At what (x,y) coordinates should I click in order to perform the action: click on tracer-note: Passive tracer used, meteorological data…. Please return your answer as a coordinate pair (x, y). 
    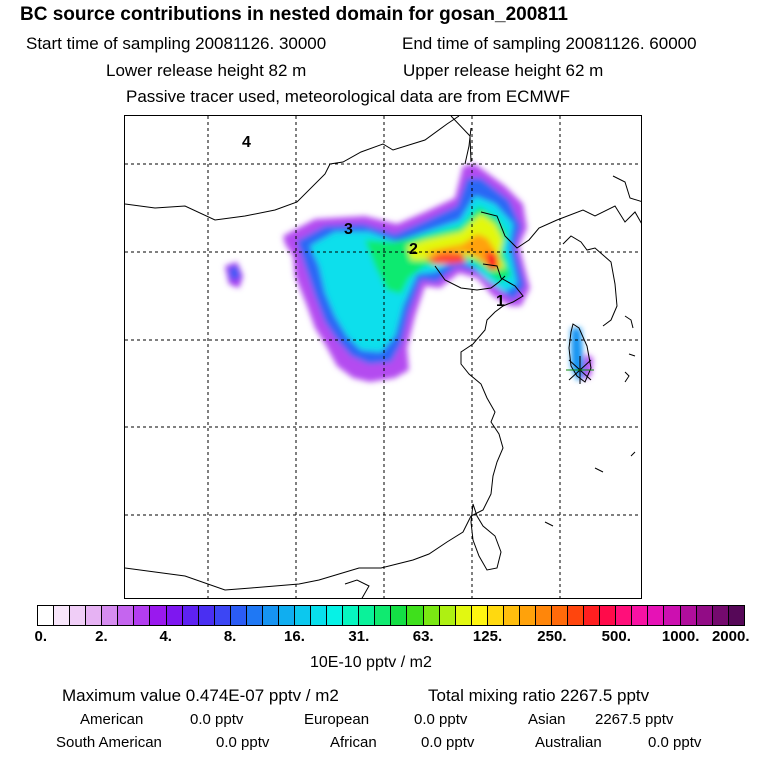
    Looking at the image, I should click on (348, 96).